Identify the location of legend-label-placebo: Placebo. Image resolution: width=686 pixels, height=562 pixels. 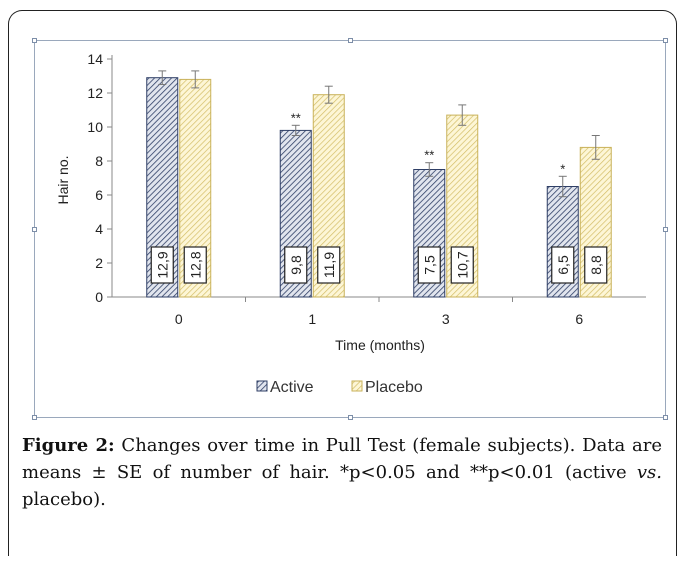
(394, 387).